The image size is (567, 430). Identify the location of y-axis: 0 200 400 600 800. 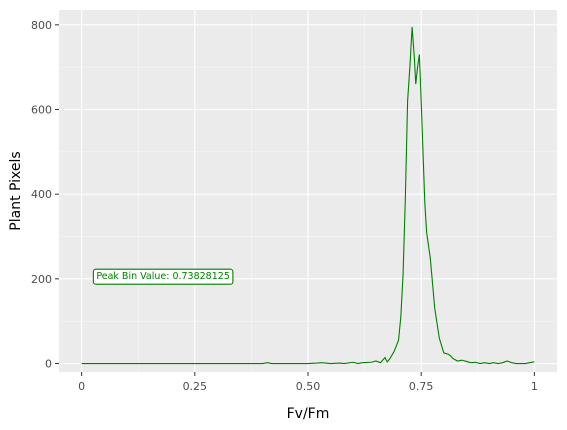
(45, 195).